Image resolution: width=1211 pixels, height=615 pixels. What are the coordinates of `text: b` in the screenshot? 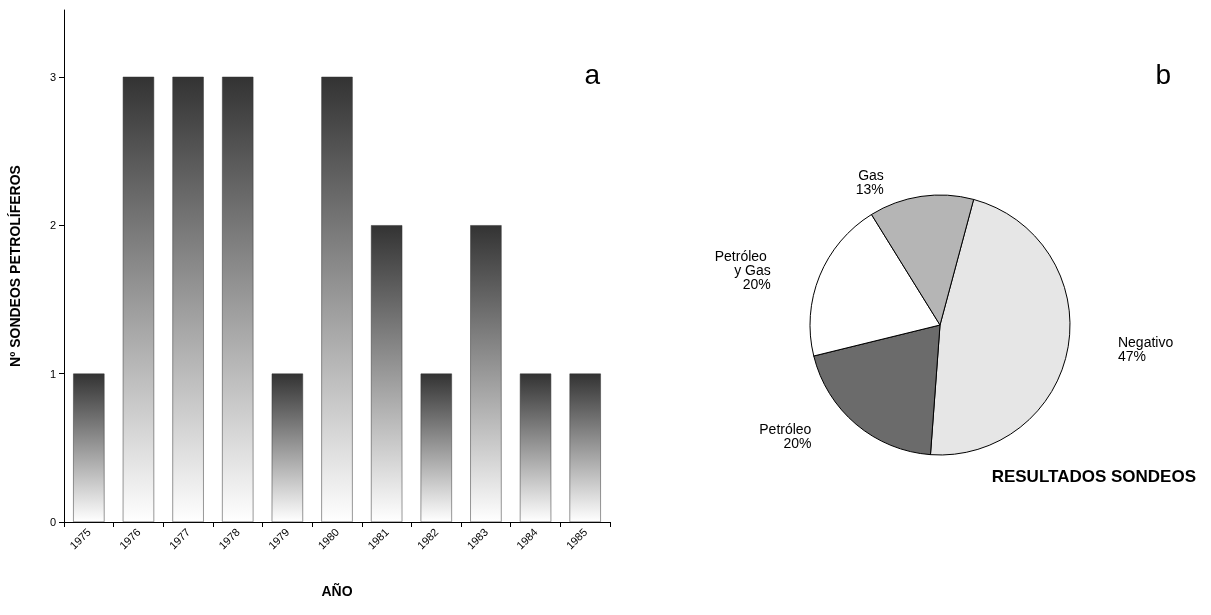 It's located at (1163, 74).